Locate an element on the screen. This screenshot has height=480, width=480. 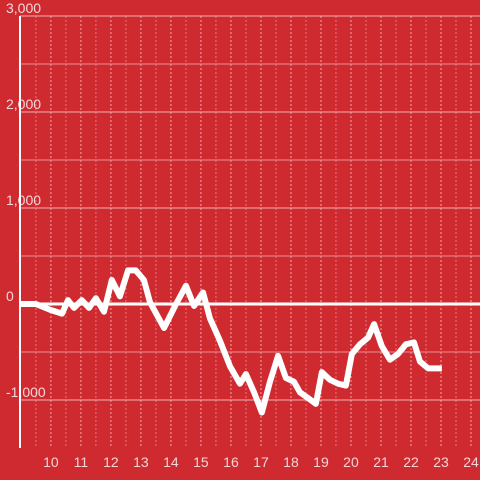
x-tick-label: 18 is located at coordinates (291, 462).